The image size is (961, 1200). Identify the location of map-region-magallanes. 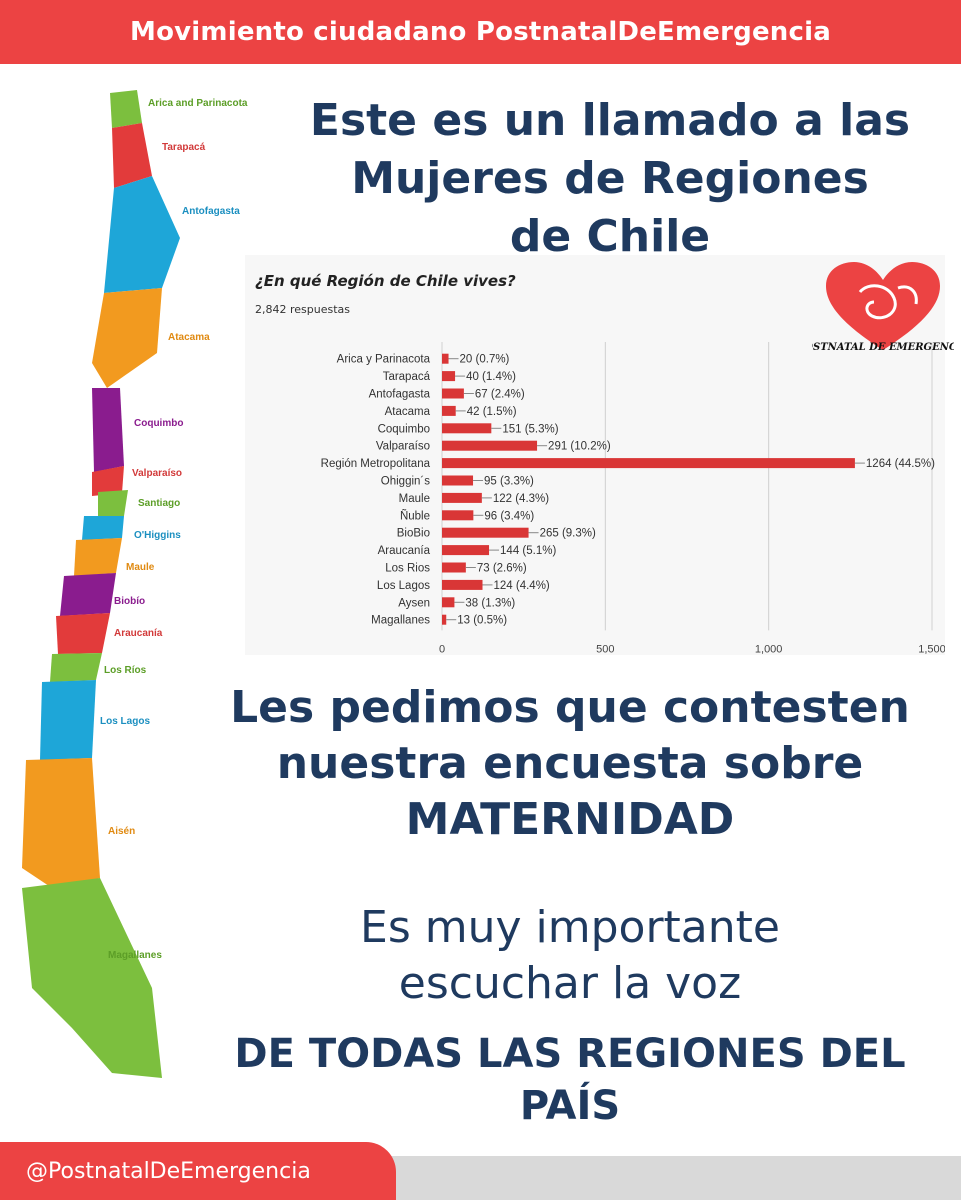
(92, 978).